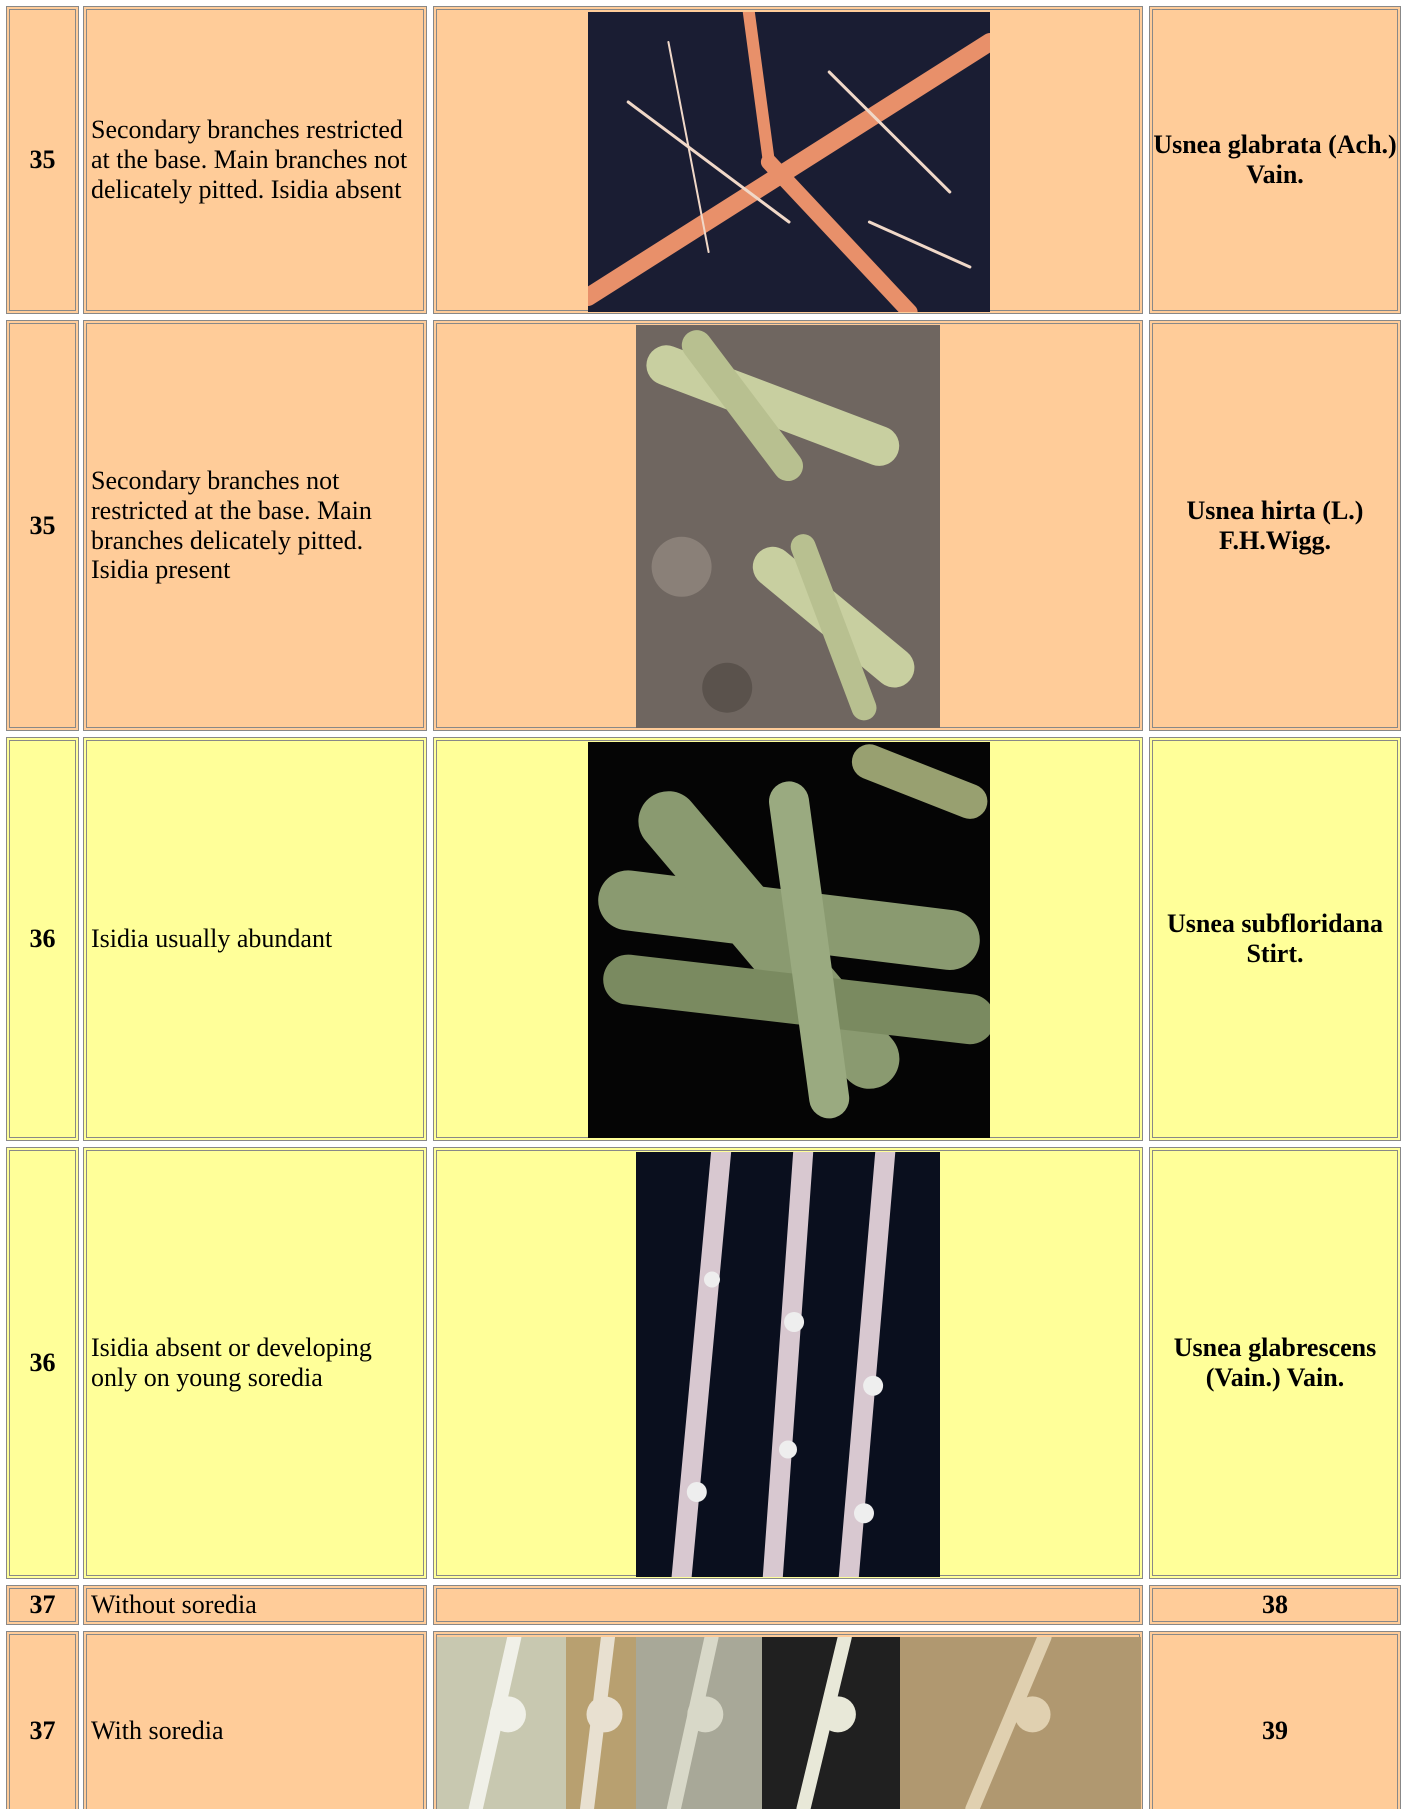  I want to click on description: With soredia, so click(255, 1720).